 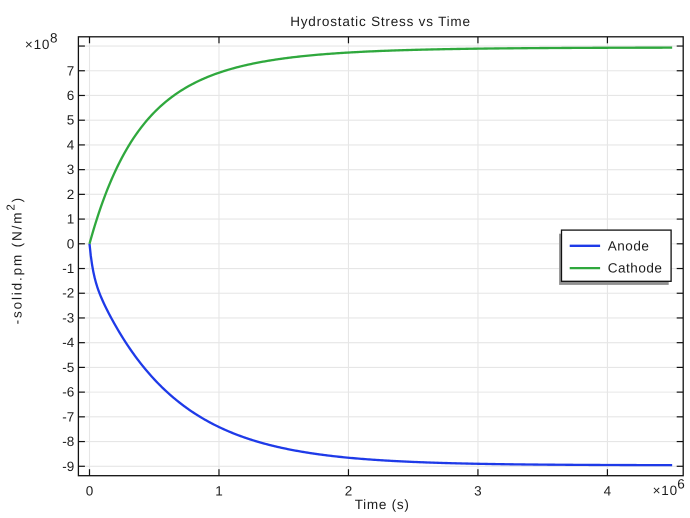 I want to click on svg-text: -8, so click(x=68, y=441).